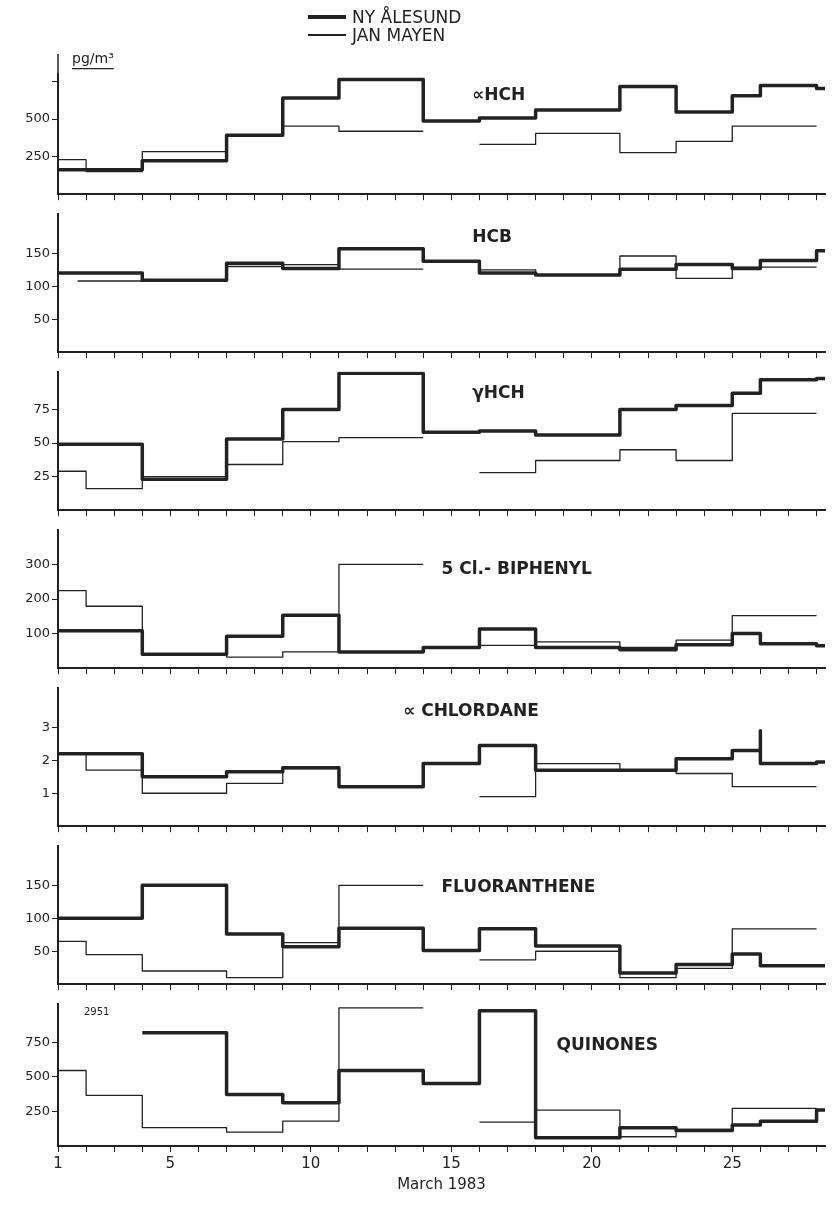 The image size is (837, 1213). Describe the element at coordinates (45, 726) in the screenshot. I see `y-tick-label: 3` at that location.